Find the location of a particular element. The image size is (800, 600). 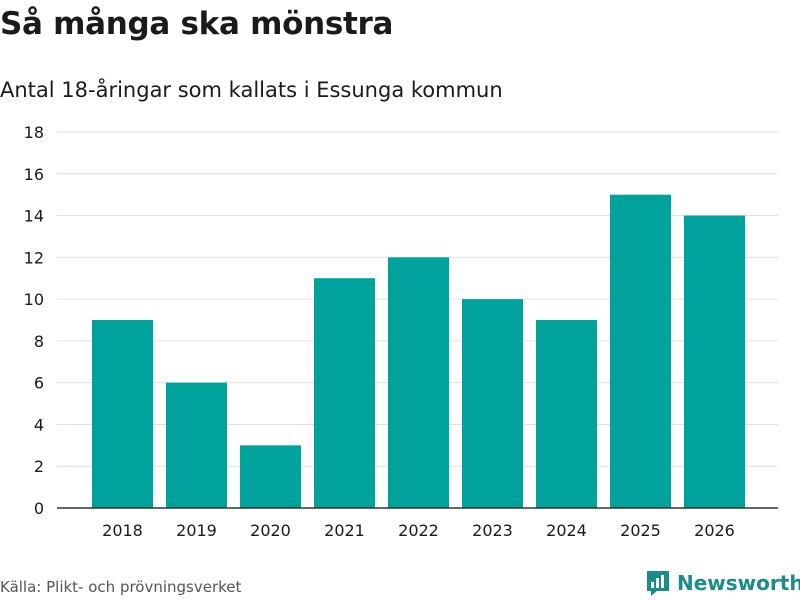

x-tick-label: 2023 is located at coordinates (492, 530).